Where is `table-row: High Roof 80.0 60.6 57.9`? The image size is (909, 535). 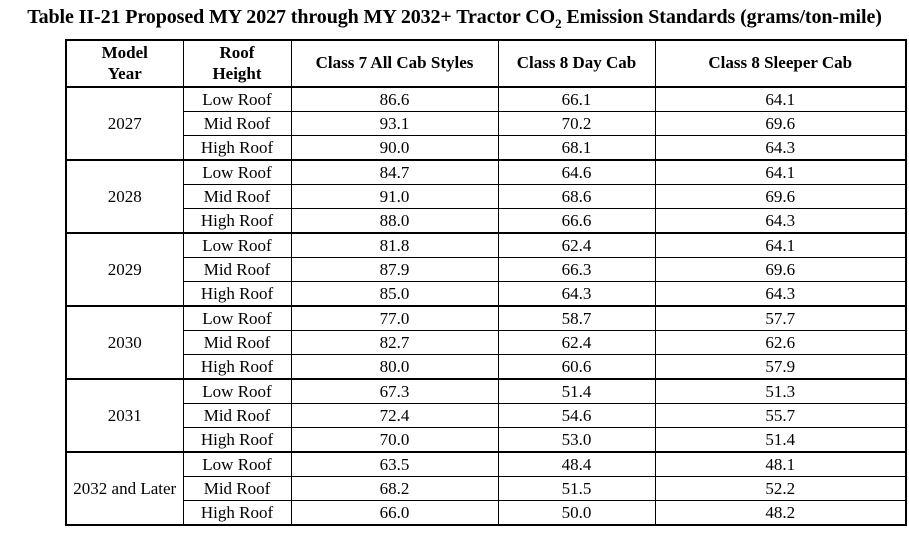
table-row: High Roof 80.0 60.6 57.9 is located at coordinates (486, 367).